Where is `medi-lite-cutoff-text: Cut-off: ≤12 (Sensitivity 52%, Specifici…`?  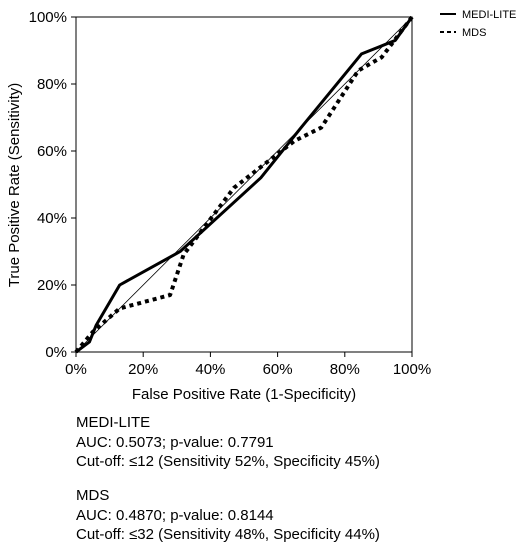 medi-lite-cutoff-text: Cut-off: ≤12 (Sensitivity 52%, Specifici… is located at coordinates (228, 461).